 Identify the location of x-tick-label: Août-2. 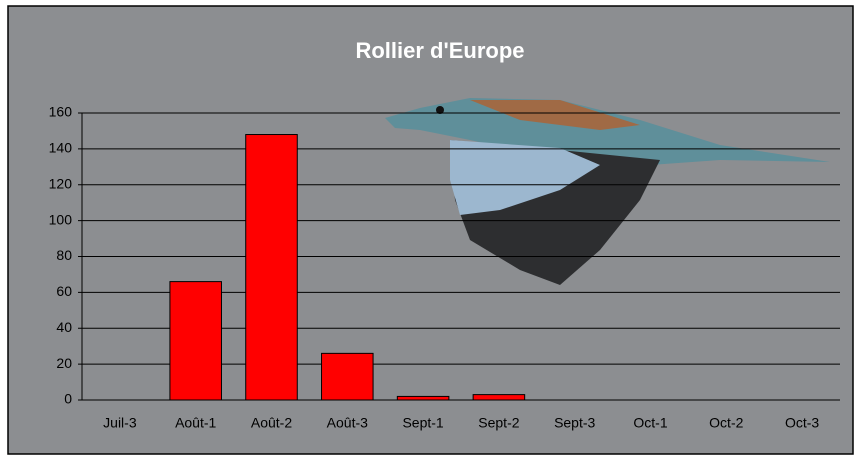
(271, 423).